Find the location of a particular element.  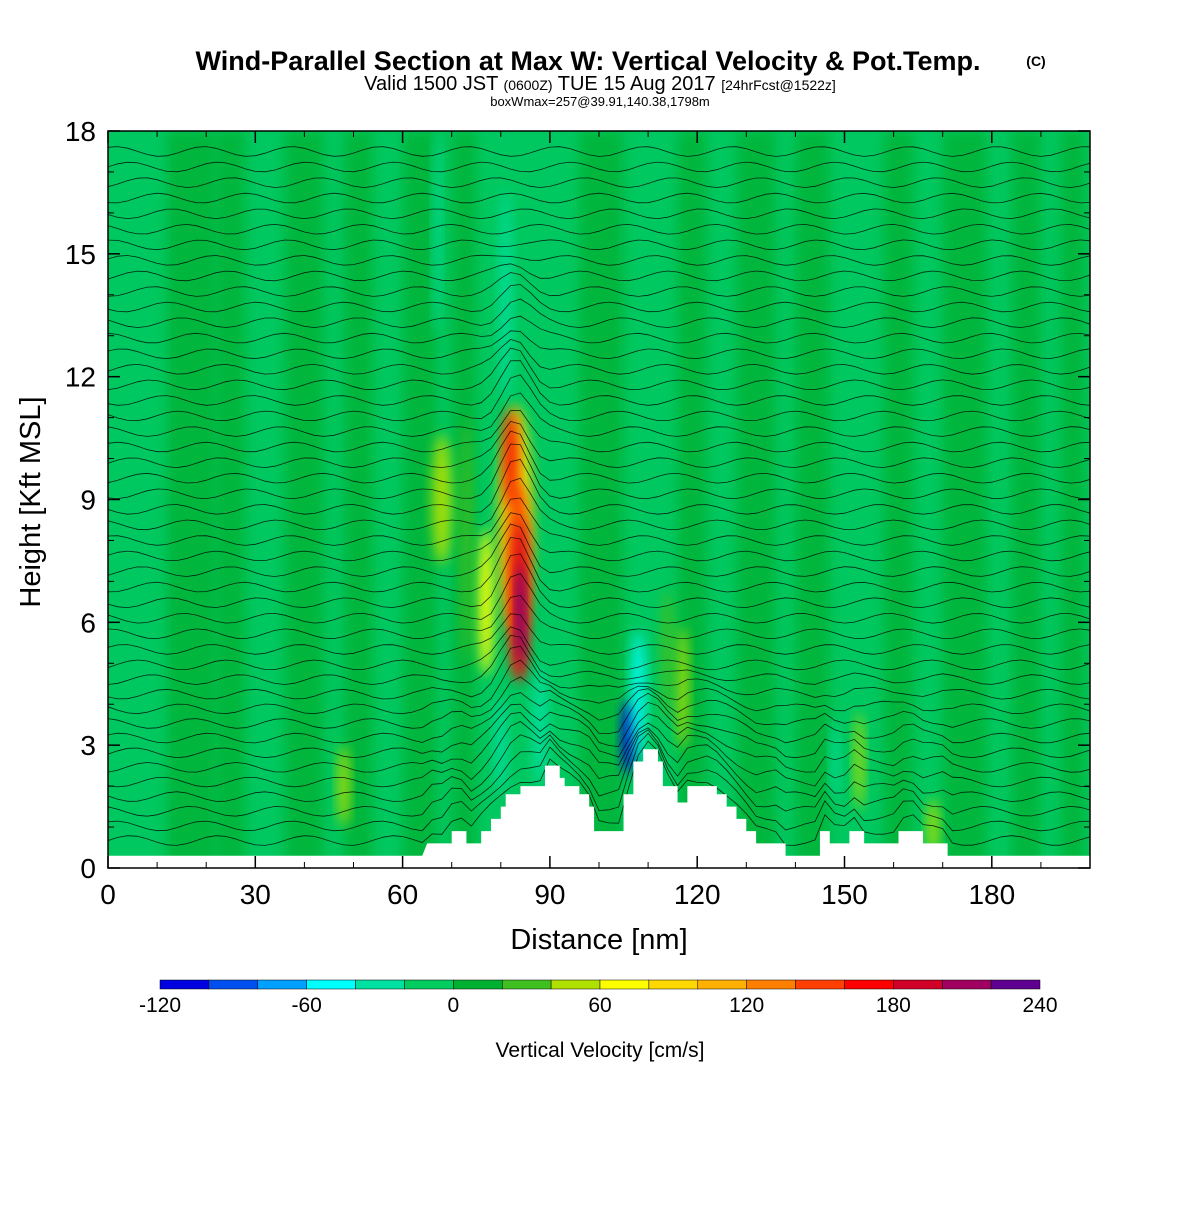

x-tick-label: 0 is located at coordinates (108, 894).